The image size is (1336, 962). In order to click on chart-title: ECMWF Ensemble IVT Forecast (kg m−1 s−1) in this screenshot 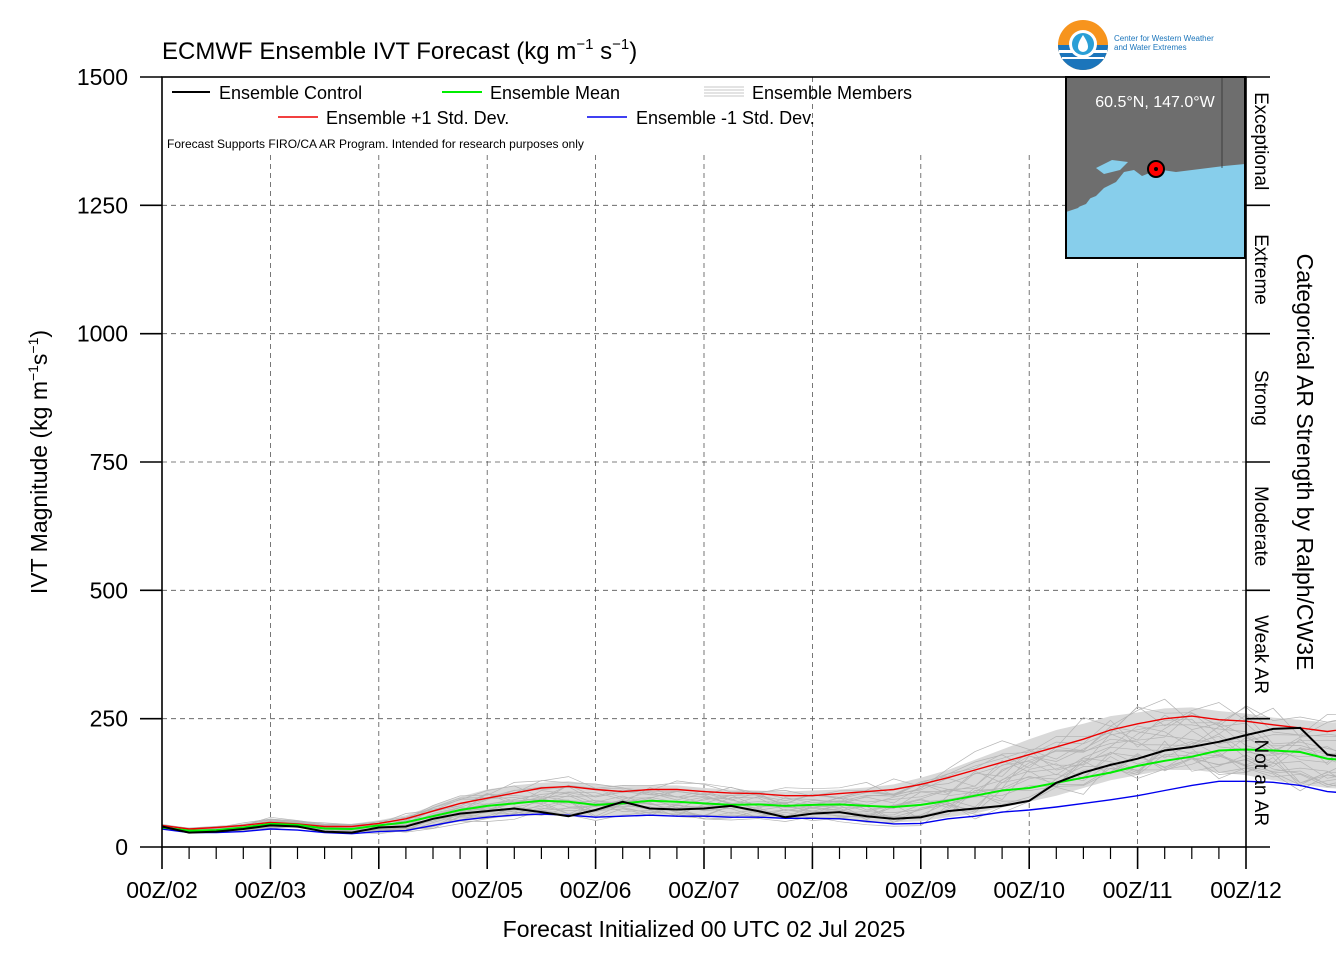, I will do `click(399, 50)`.